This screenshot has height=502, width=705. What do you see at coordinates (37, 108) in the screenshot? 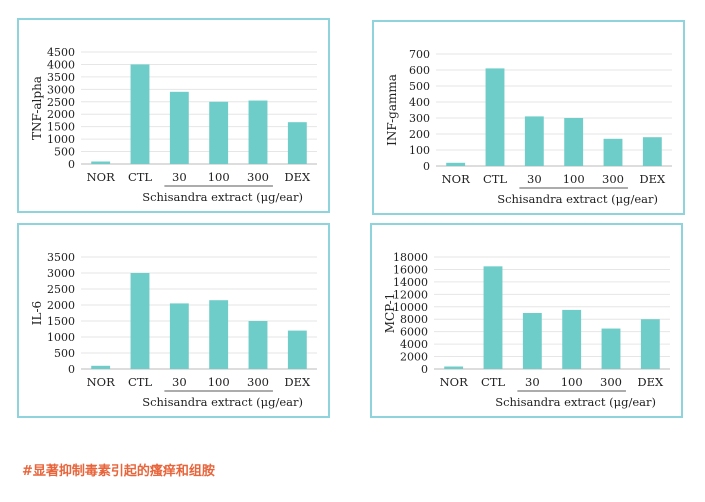
I see `y-axis-label: TNF-alpha` at bounding box center [37, 108].